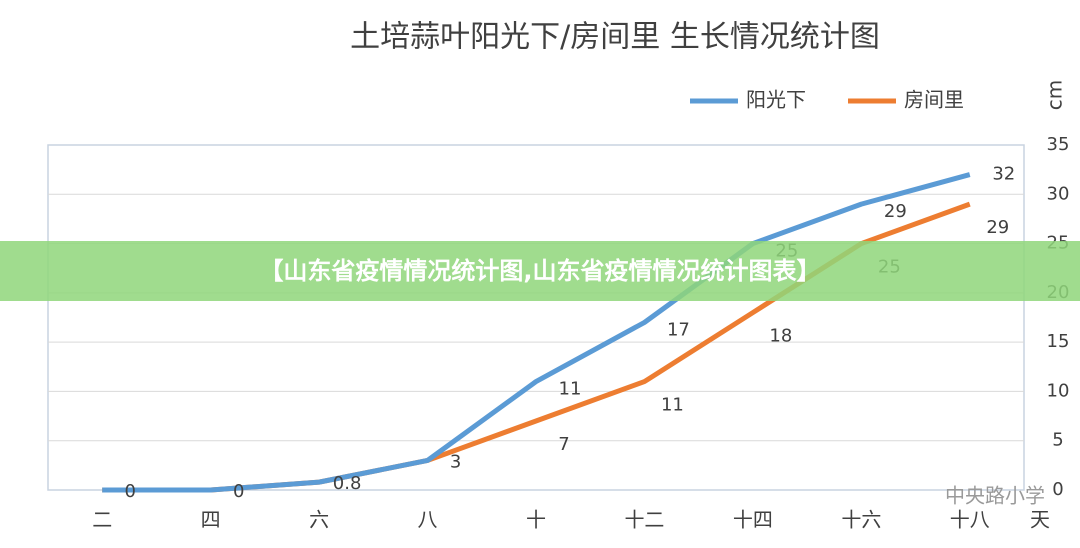  I want to click on data-label: 17, so click(678, 329).